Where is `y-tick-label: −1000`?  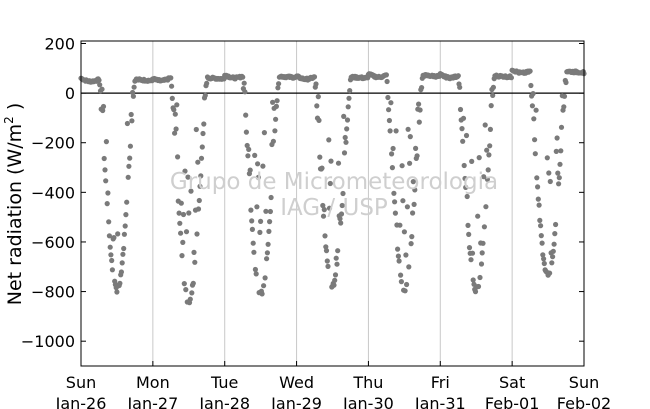
y-tick-label: −1000 is located at coordinates (48, 341).